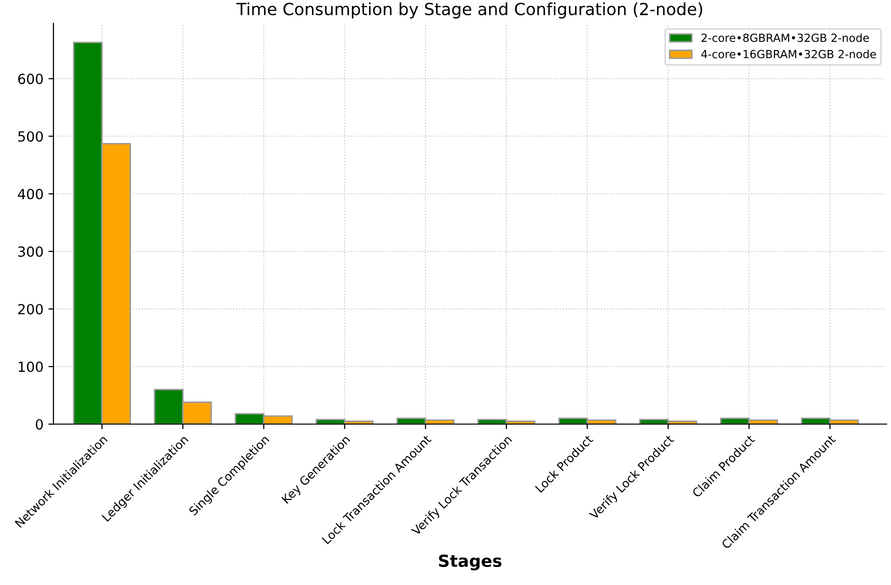  Describe the element at coordinates (785, 37) in the screenshot. I see `legend-label: 2-core•8GBRAM•32GB 2-node` at that location.